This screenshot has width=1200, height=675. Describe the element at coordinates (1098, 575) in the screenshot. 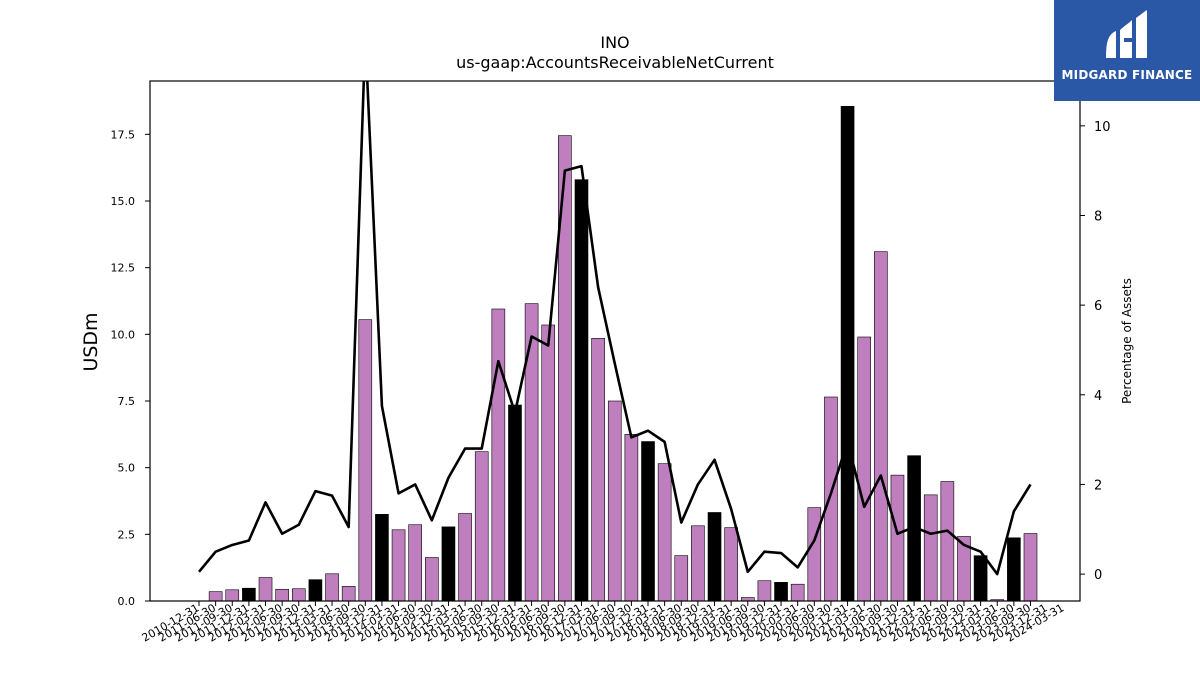

I see `y2-tick-label: 0` at that location.